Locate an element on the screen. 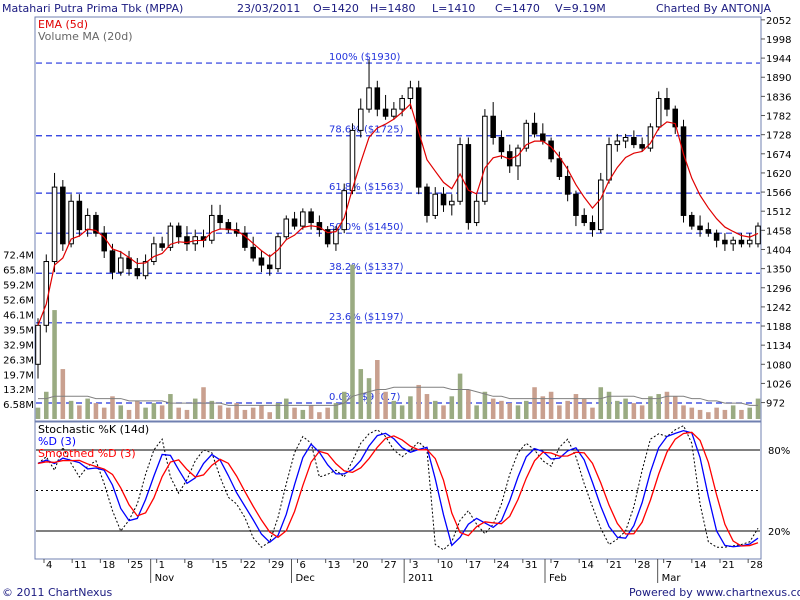 Image resolution: width=800 pixels, height=600 pixels. legend-ema: EMA (5d) is located at coordinates (63, 24).